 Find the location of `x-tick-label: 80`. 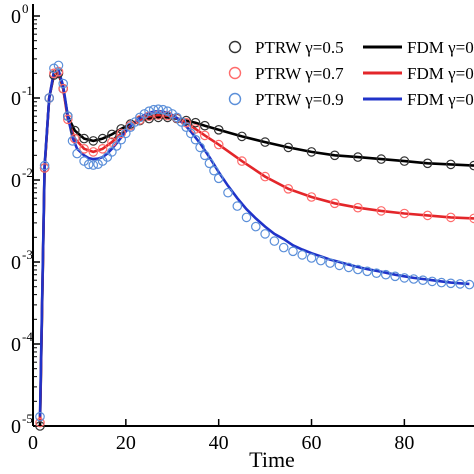

x-tick-label: 80 is located at coordinates (404, 443).